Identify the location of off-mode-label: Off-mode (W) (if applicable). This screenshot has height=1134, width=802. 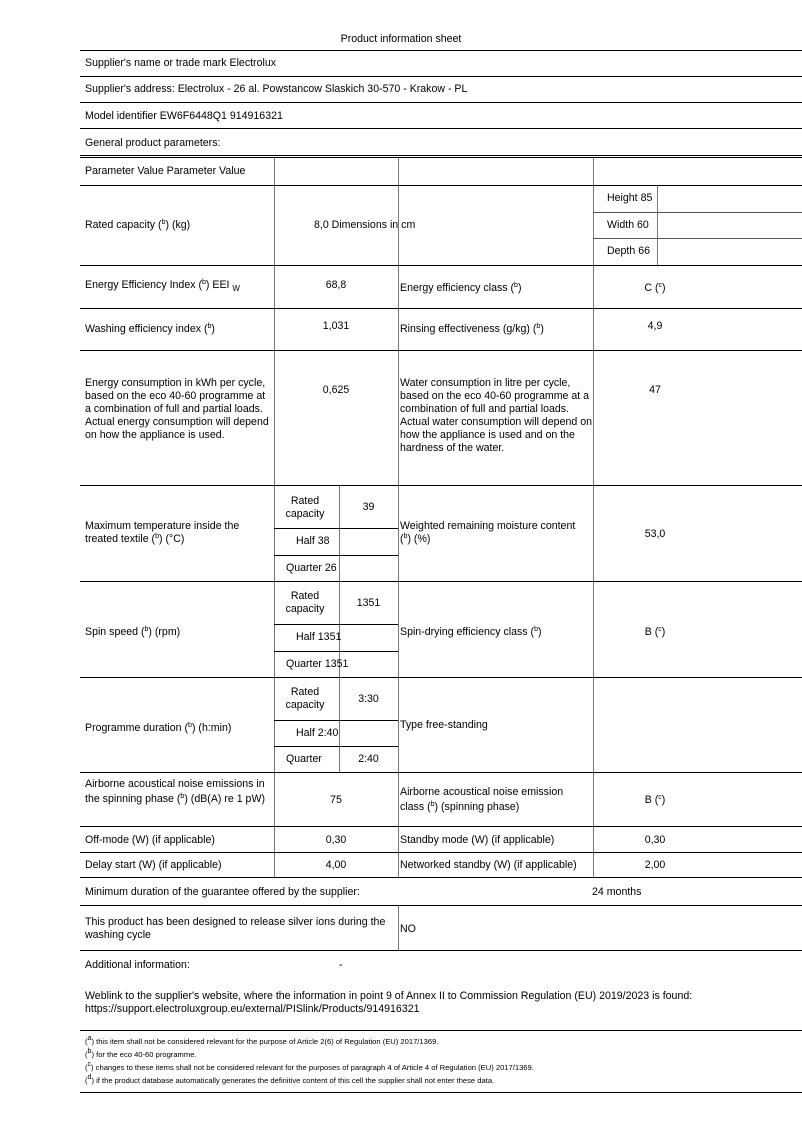
(150, 840).